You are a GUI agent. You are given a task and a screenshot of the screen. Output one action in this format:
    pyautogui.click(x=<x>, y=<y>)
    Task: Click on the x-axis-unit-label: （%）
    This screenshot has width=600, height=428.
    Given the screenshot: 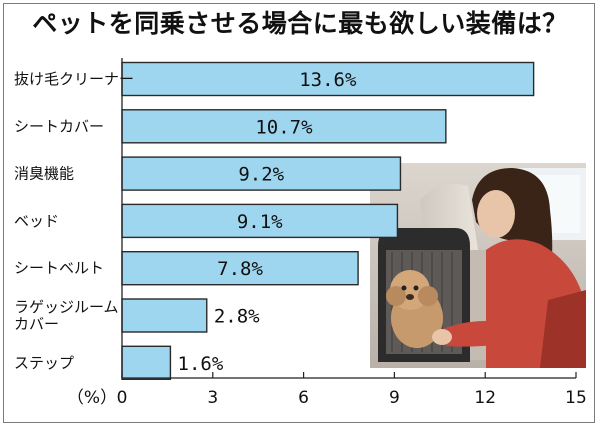 What is the action you would take?
    pyautogui.click(x=92, y=398)
    